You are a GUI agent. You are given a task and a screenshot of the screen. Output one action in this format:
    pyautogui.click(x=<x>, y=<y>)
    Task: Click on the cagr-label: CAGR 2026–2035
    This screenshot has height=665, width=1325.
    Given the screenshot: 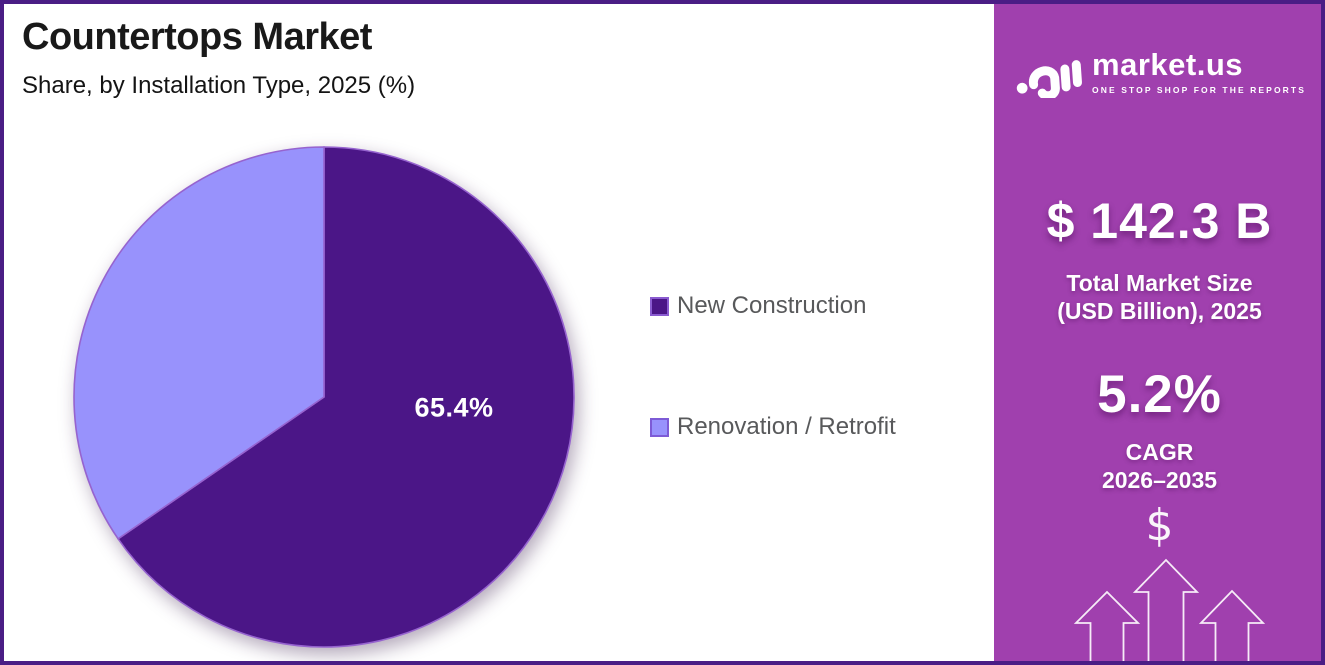 What is the action you would take?
    pyautogui.click(x=1157, y=466)
    